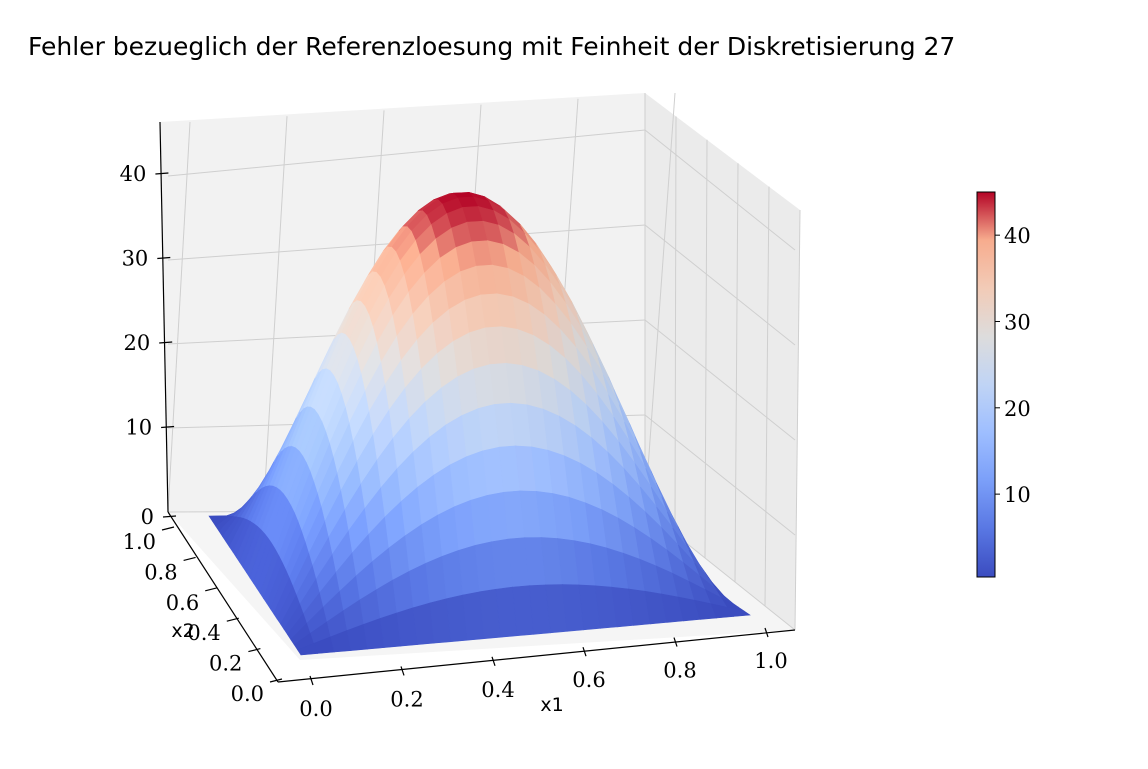 This screenshot has width=1148, height=769. I want to click on z-tick-label: 10, so click(138, 428).